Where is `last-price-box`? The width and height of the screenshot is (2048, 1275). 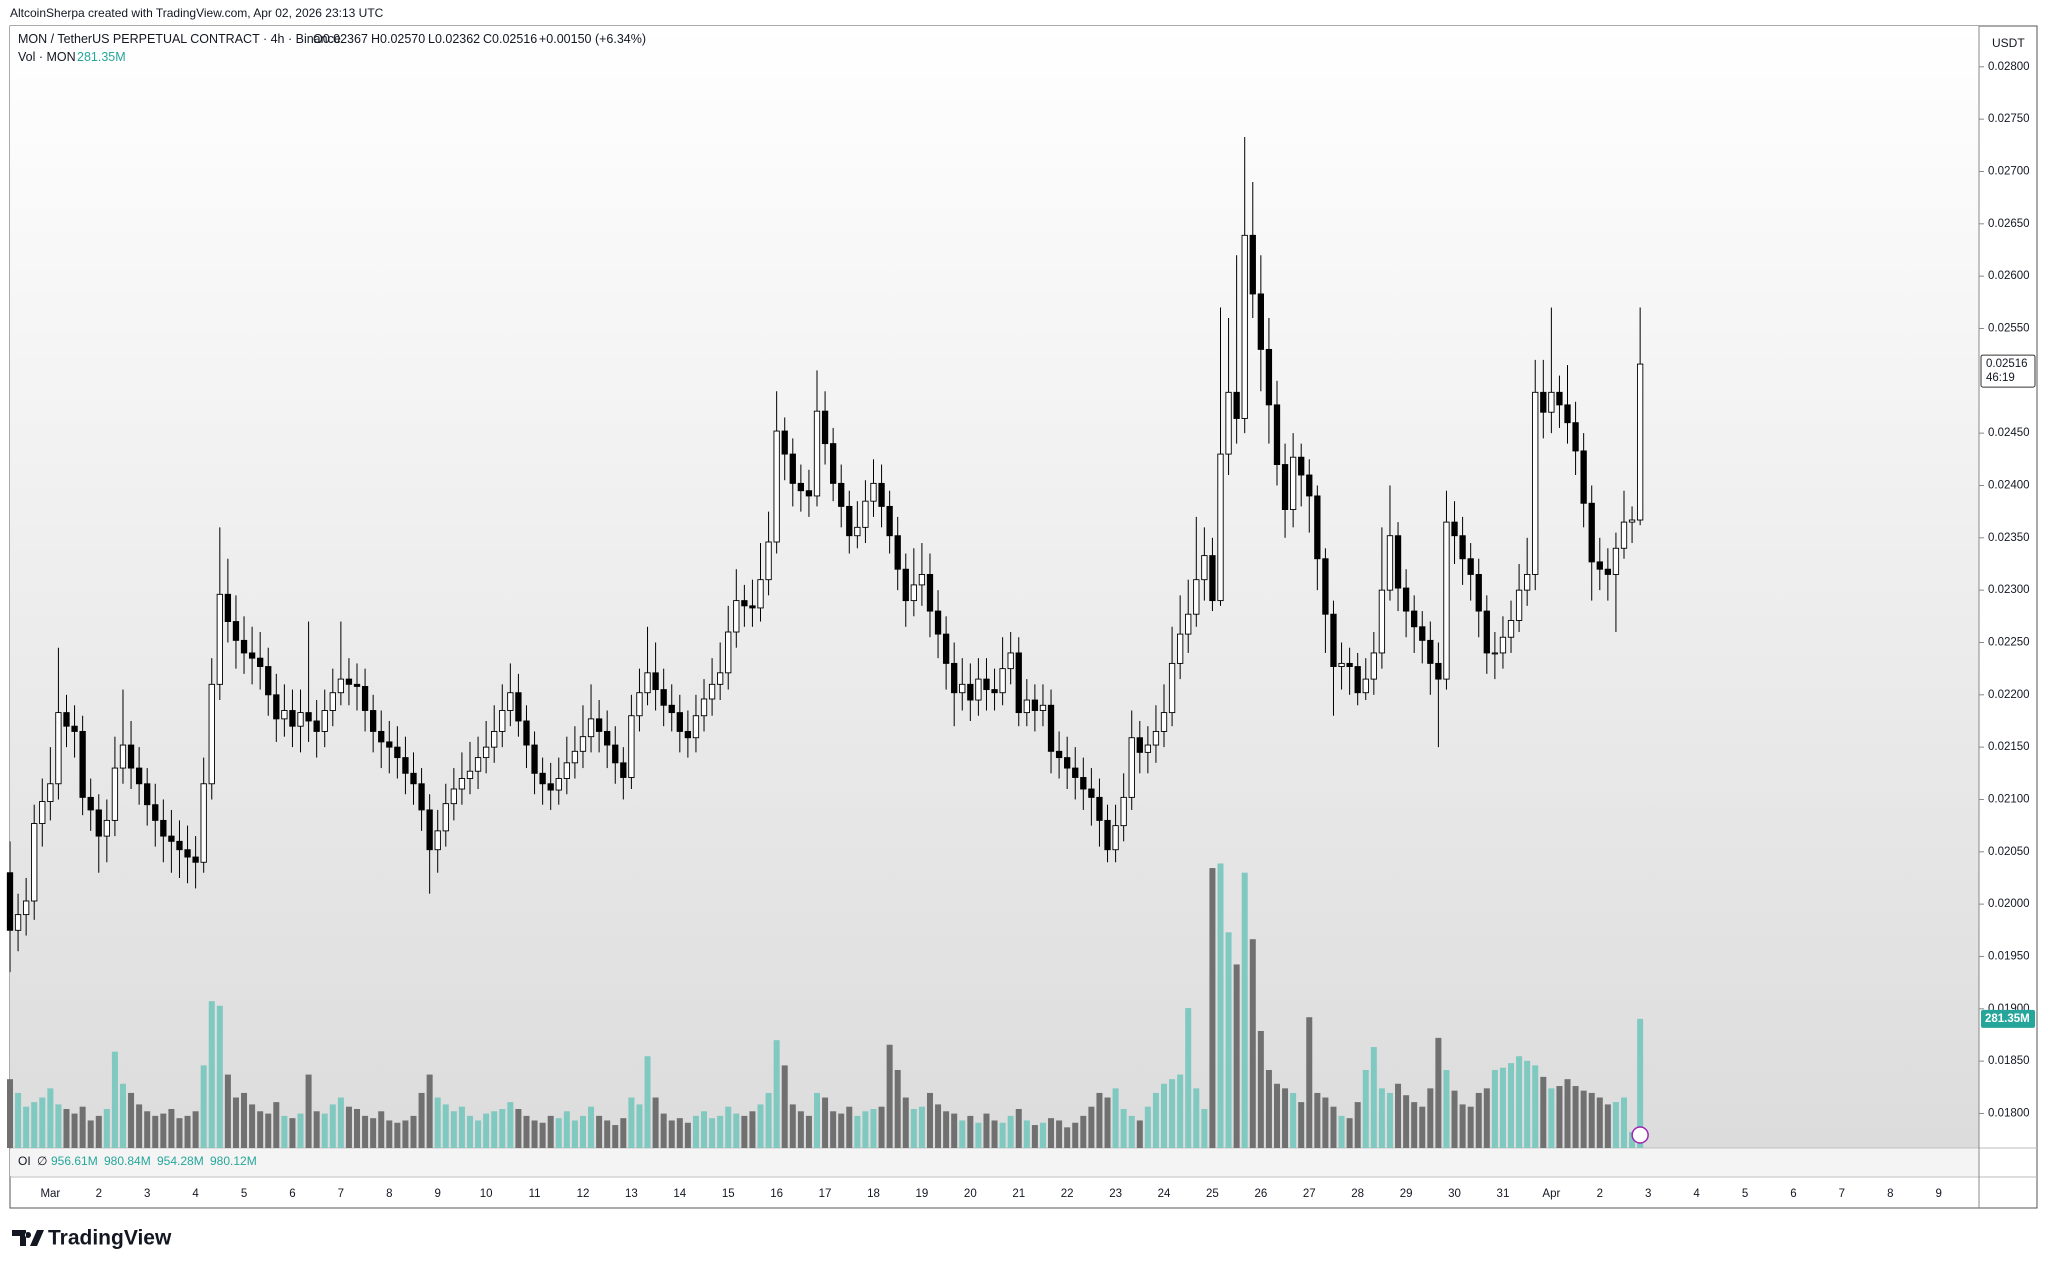
last-price-box is located at coordinates (2008, 371).